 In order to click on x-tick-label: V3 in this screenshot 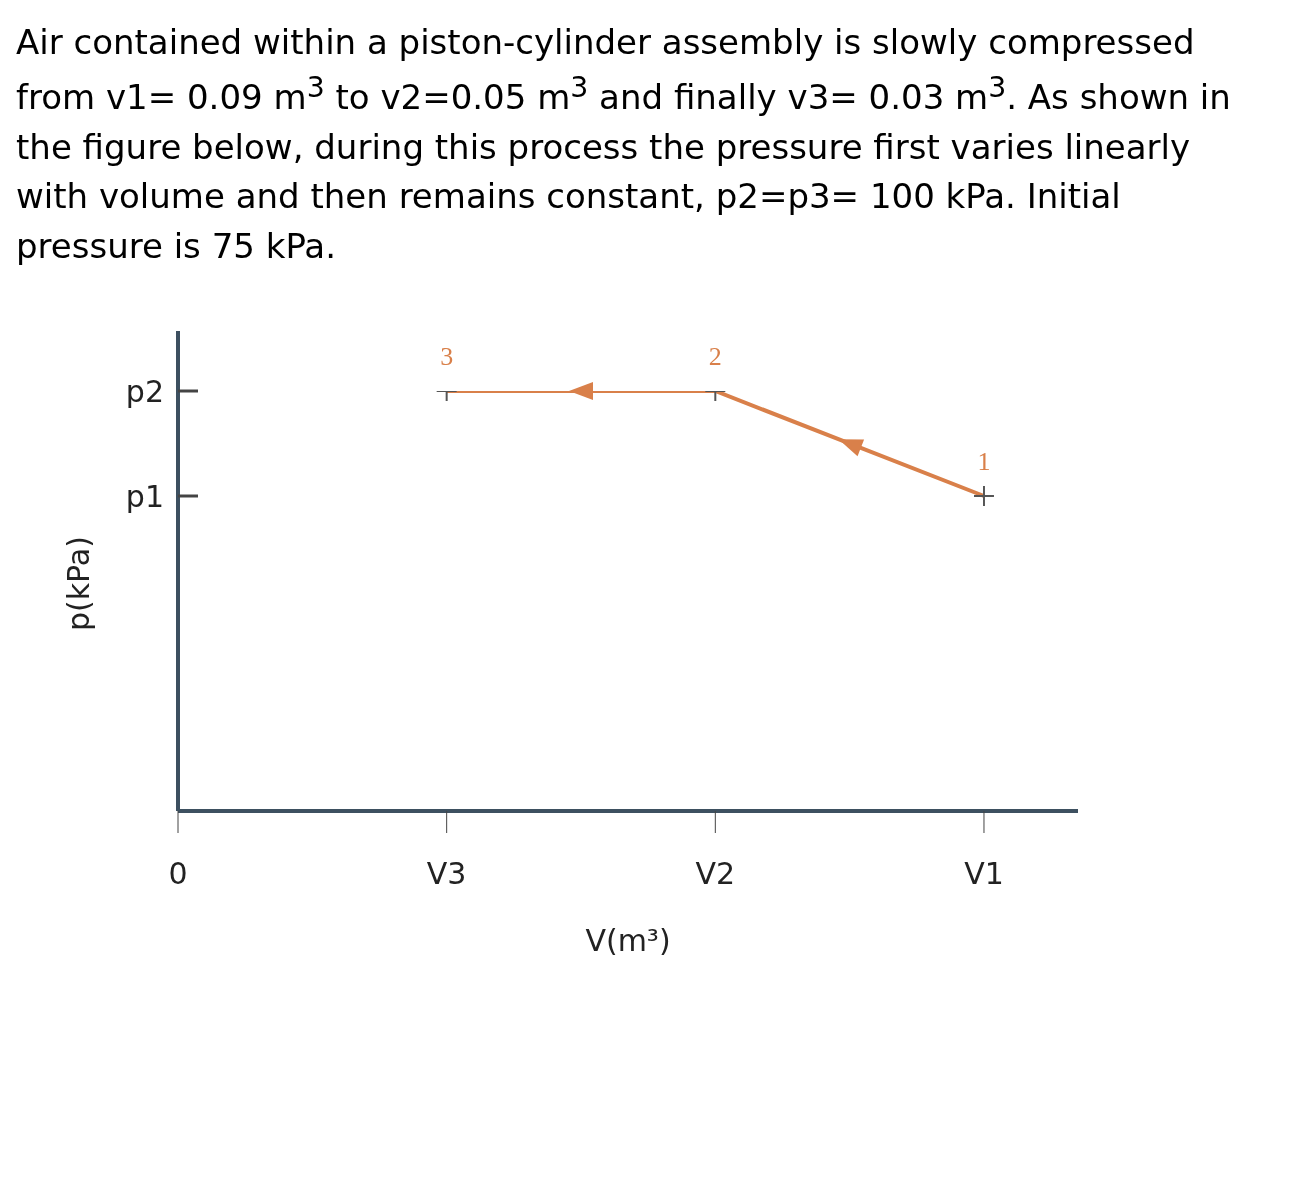, I will do `click(446, 874)`.